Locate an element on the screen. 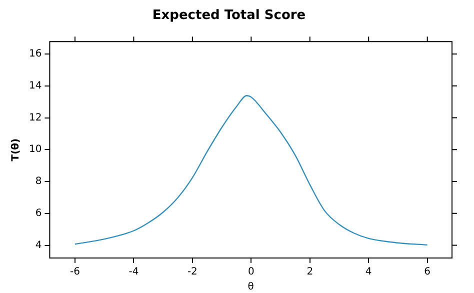  x-tick-label: -6 is located at coordinates (75, 272).